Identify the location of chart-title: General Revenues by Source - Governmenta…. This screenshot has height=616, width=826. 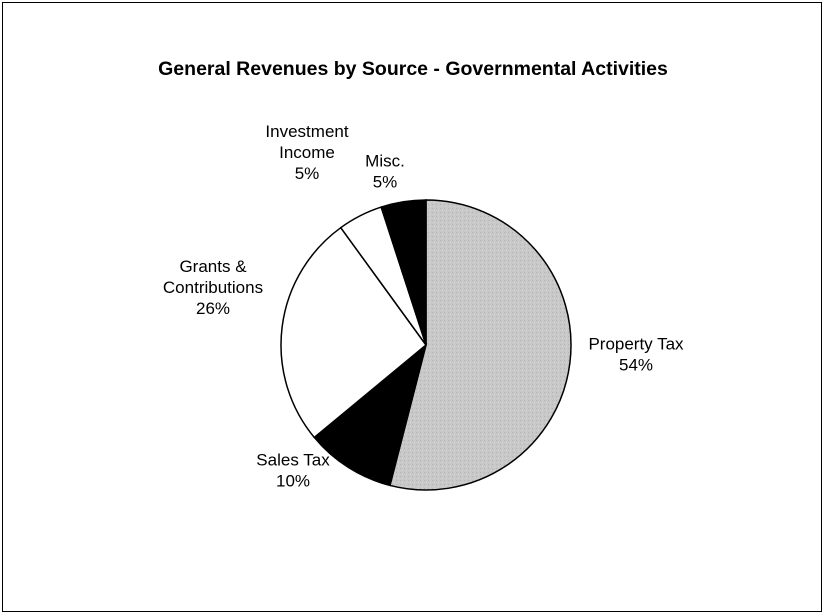
(413, 69).